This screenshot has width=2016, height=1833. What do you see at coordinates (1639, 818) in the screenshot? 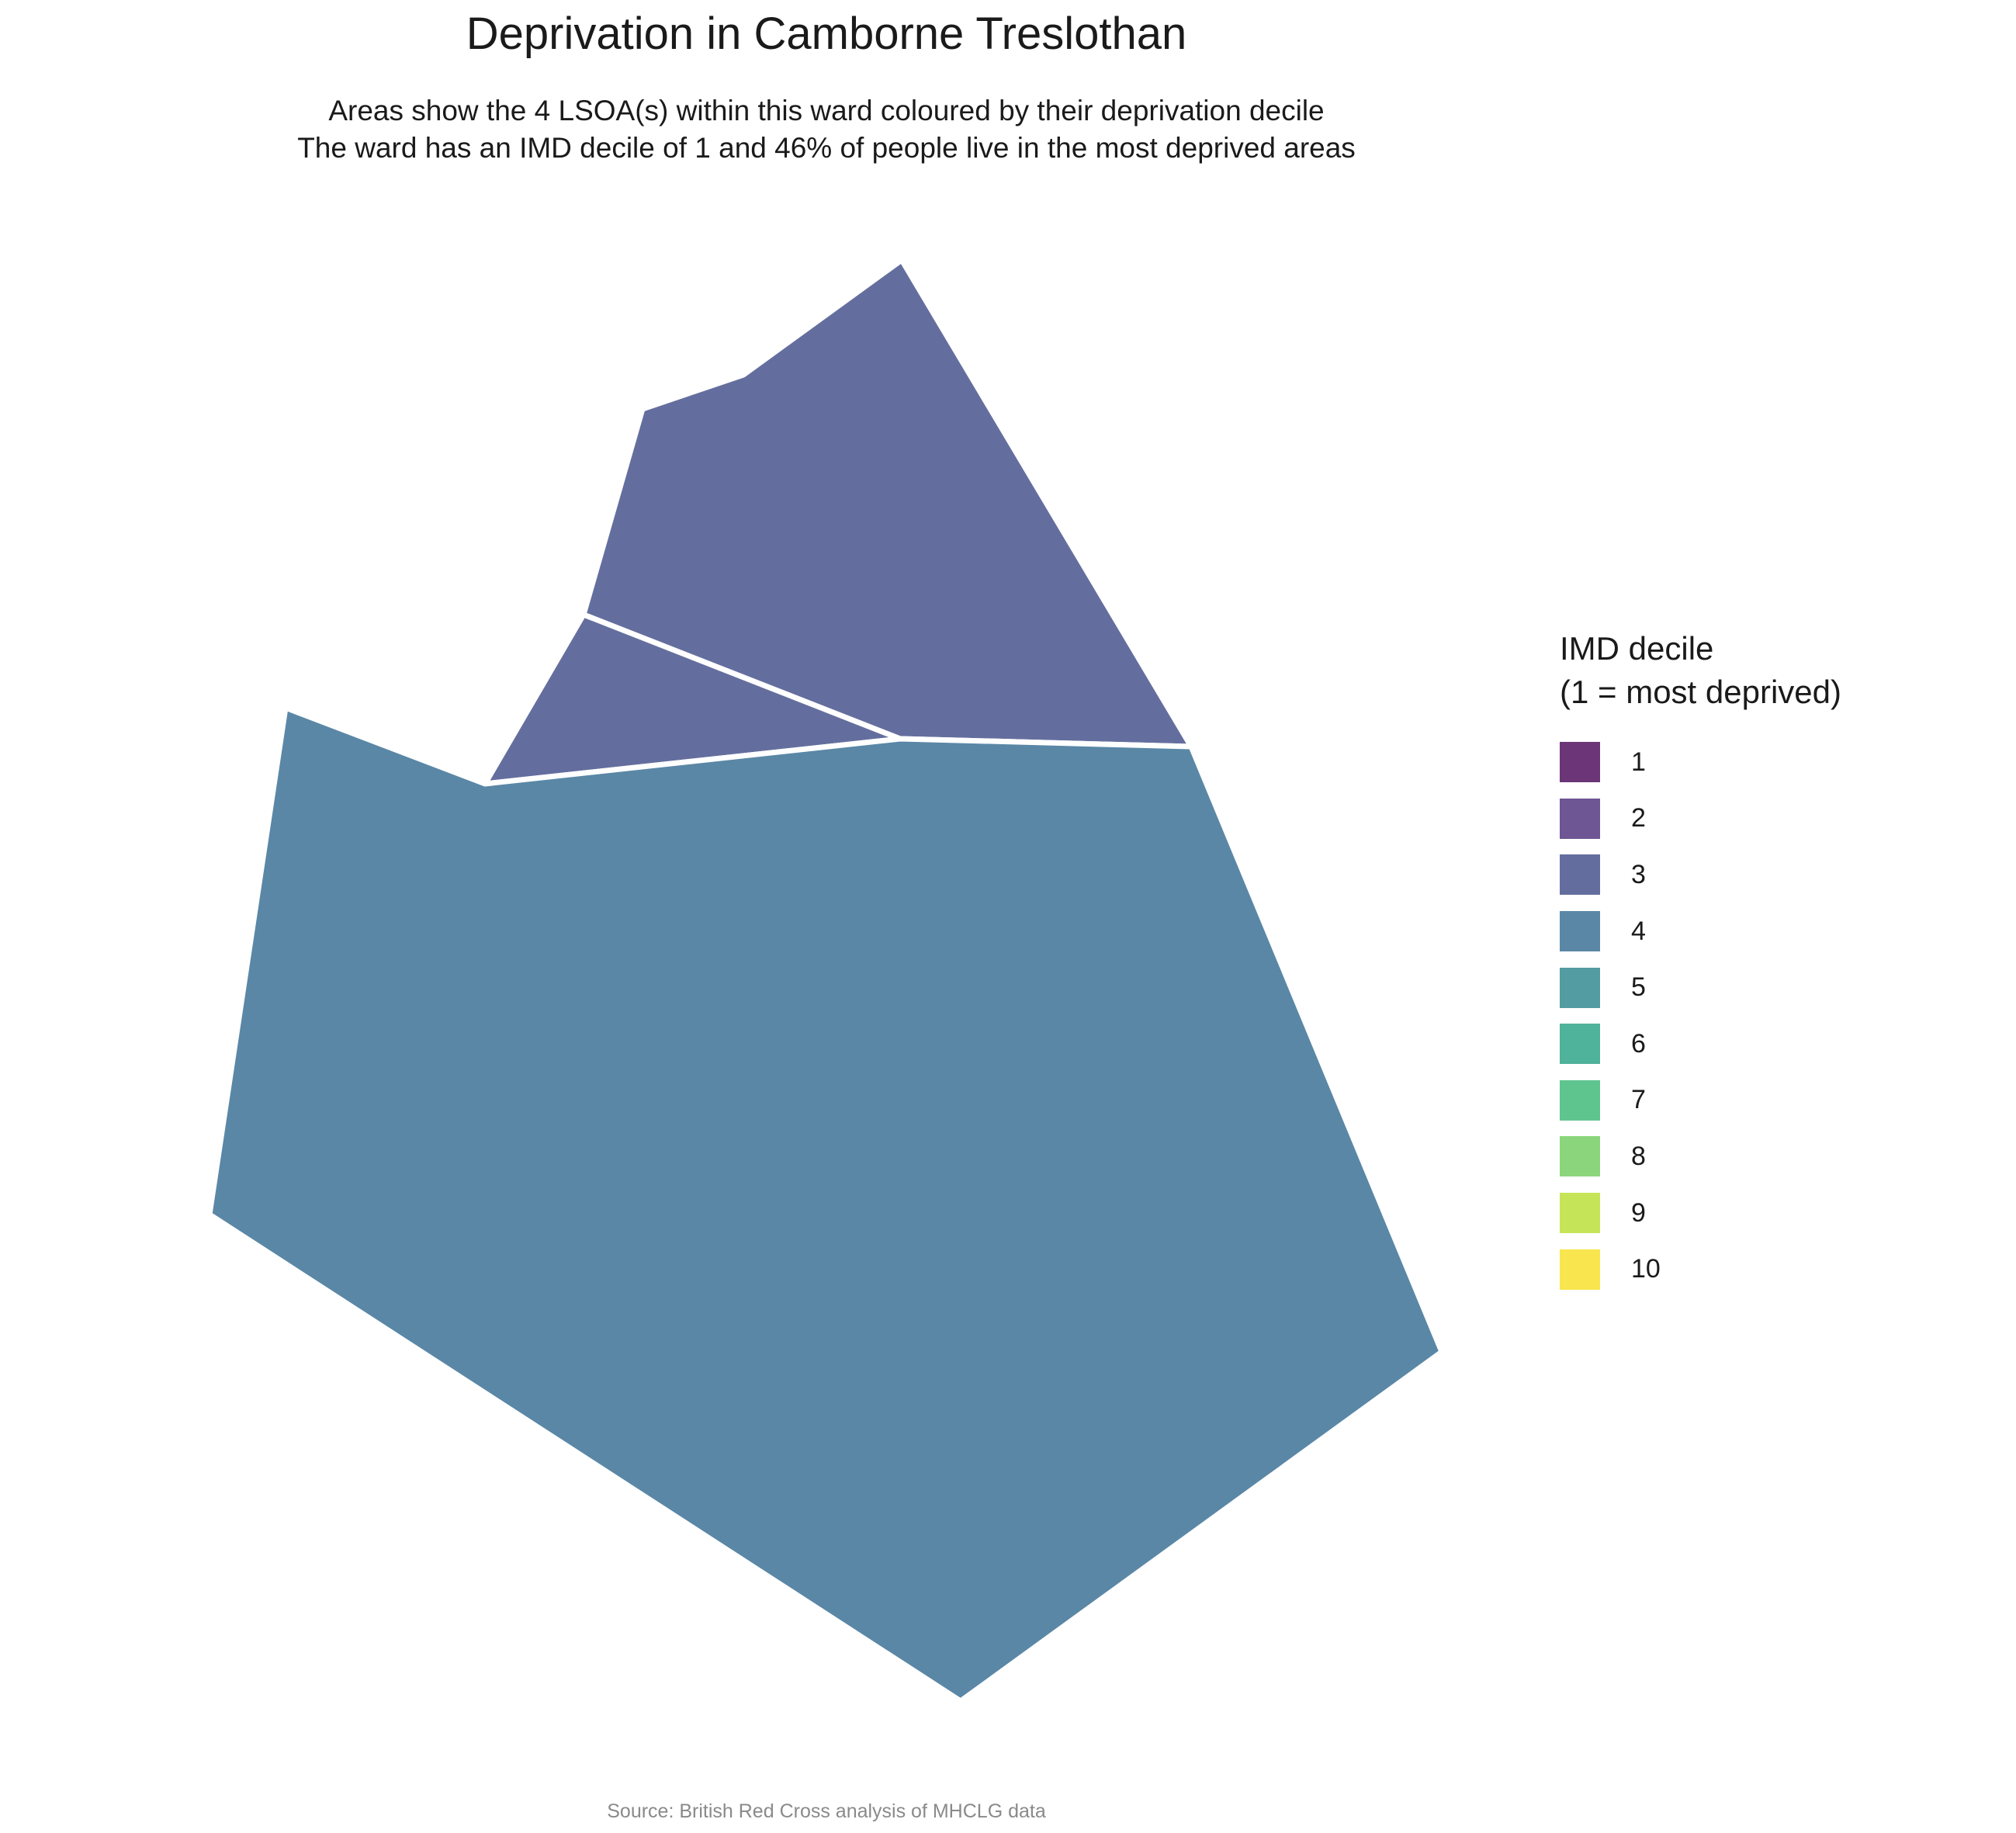
I see `legend-label: 2` at bounding box center [1639, 818].